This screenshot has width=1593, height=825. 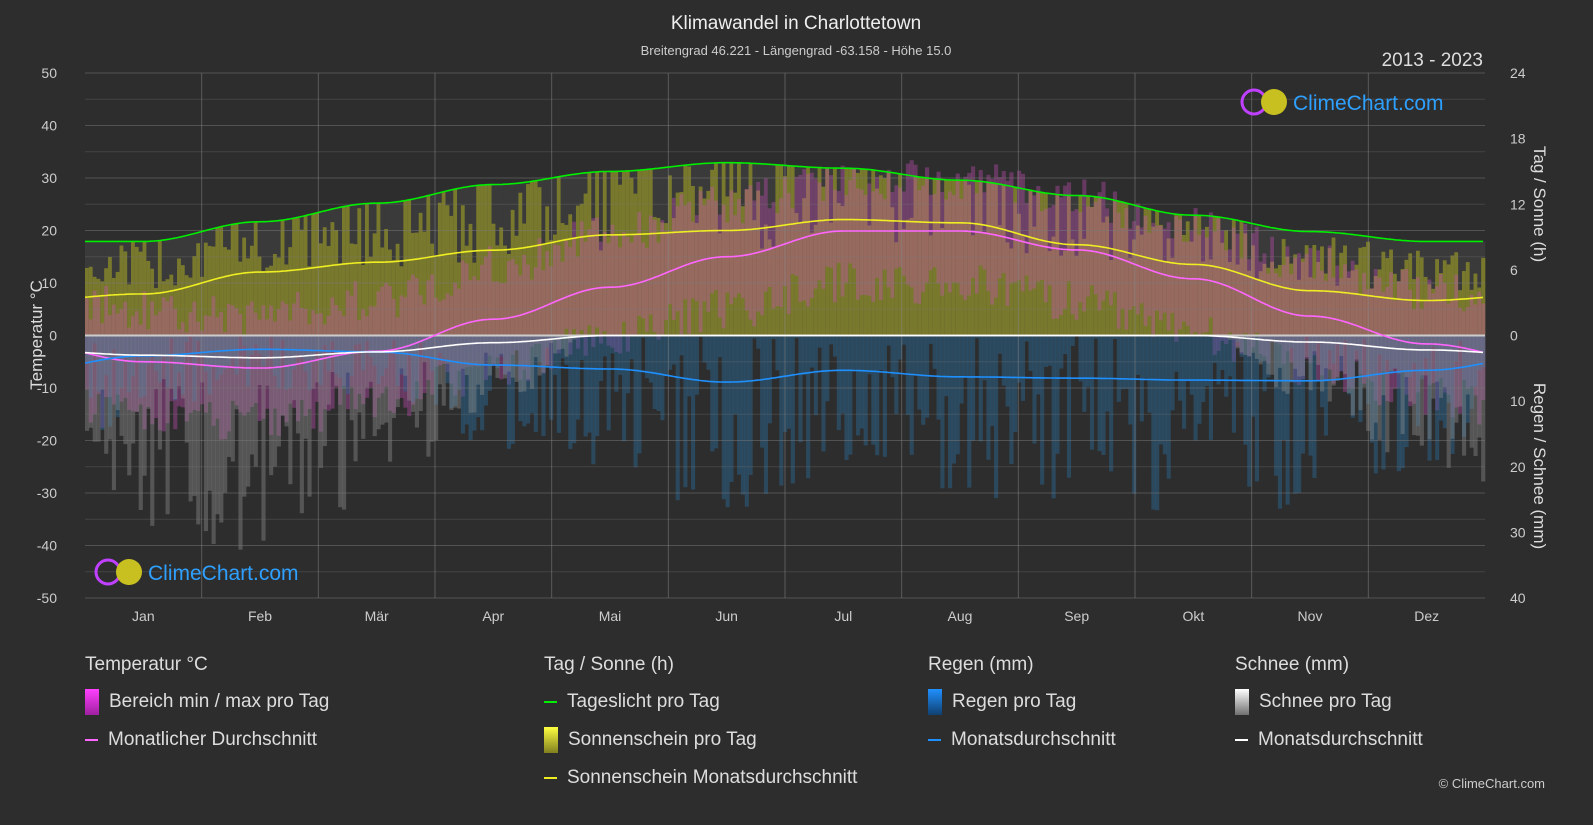 I want to click on daylight-bar, so click(x=1372, y=286).